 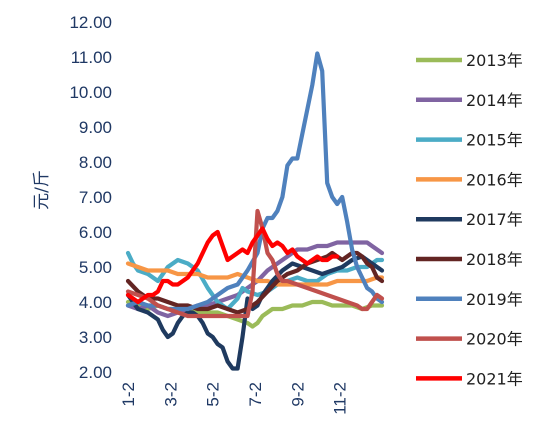 I want to click on x-tick-label: 3-2, so click(x=170, y=394).